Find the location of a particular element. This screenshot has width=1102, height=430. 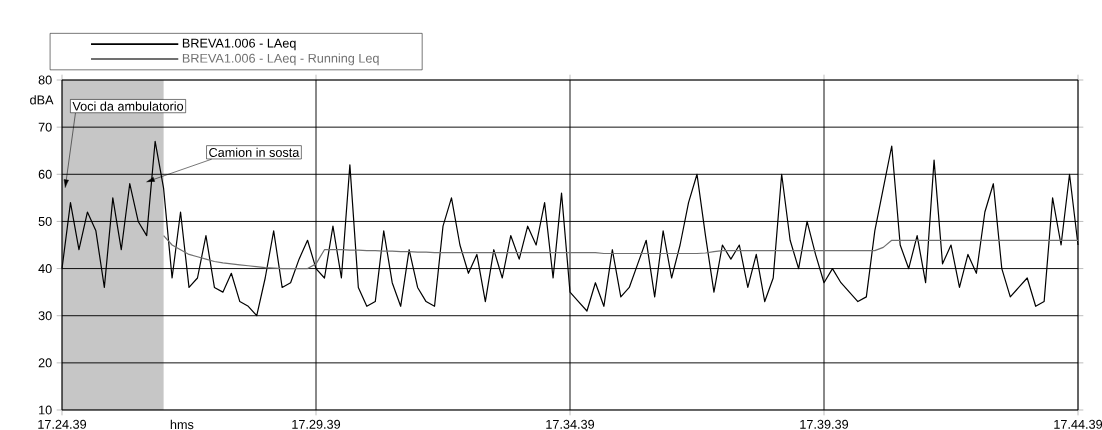

x-tick-label: 17.29.39 is located at coordinates (316, 424).